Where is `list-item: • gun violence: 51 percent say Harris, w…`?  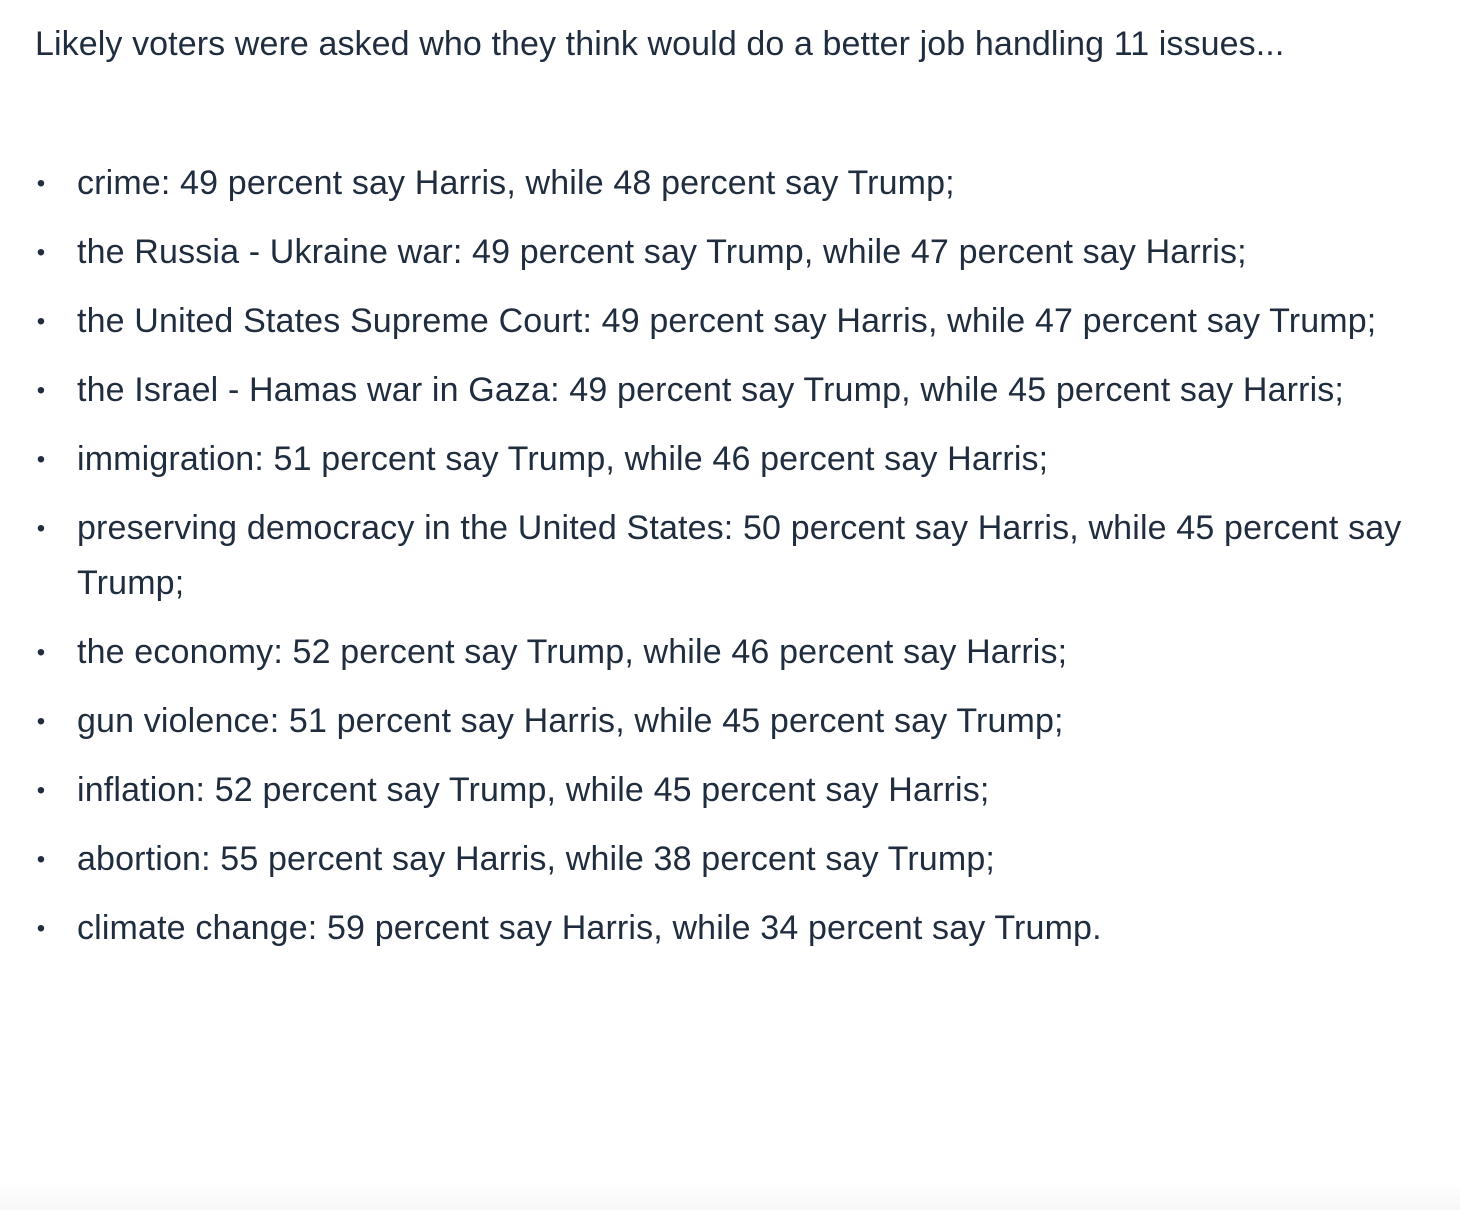 list-item: • gun violence: 51 percent say Harris, w… is located at coordinates (721, 721).